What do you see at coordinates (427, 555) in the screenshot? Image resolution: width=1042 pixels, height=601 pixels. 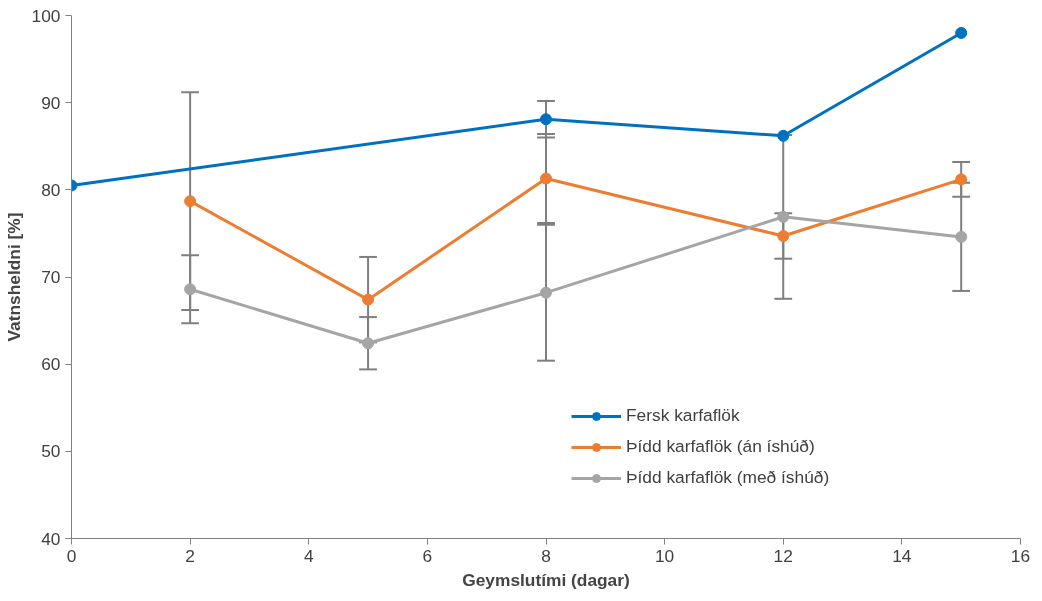 I see `x-tick-label: 6` at bounding box center [427, 555].